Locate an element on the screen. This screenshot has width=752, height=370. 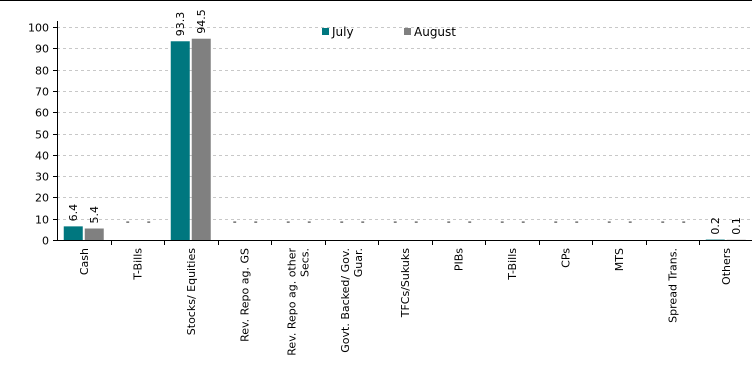
y-tick-label: 60 is located at coordinates (42, 113).